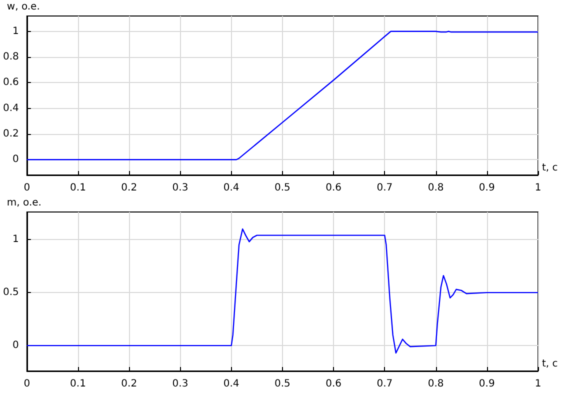 This screenshot has height=393, width=563. What do you see at coordinates (10, 82) in the screenshot?
I see `y-tick-label: 0.6` at bounding box center [10, 82].